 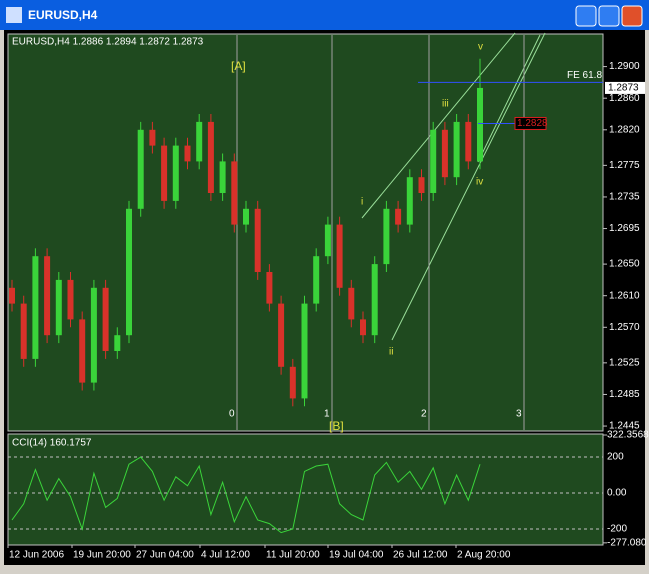 I want to click on x-tick-label: 26 Jul 12:00, so click(x=420, y=555).